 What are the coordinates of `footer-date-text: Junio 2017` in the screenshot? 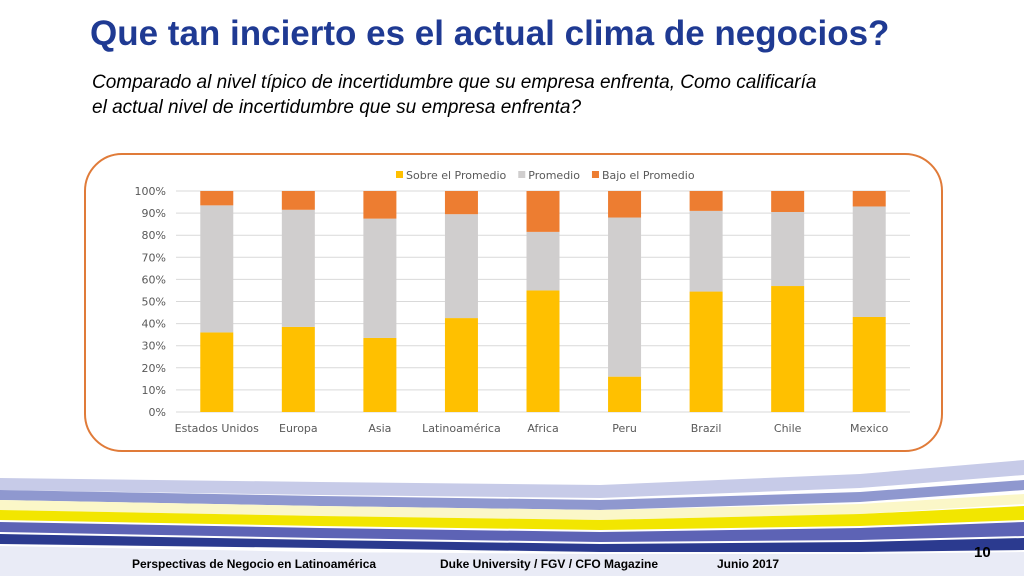 It's located at (748, 564).